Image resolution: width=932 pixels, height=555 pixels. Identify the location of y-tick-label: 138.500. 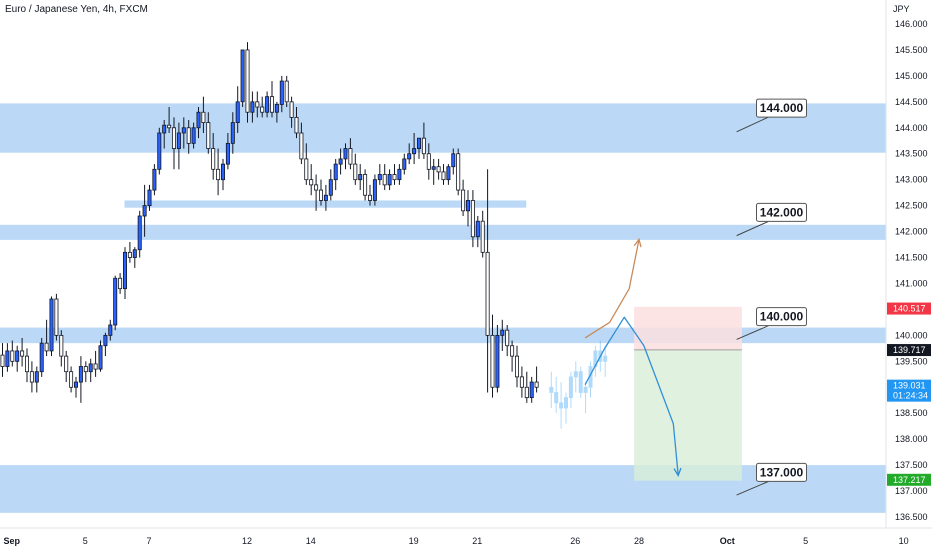
(911, 413).